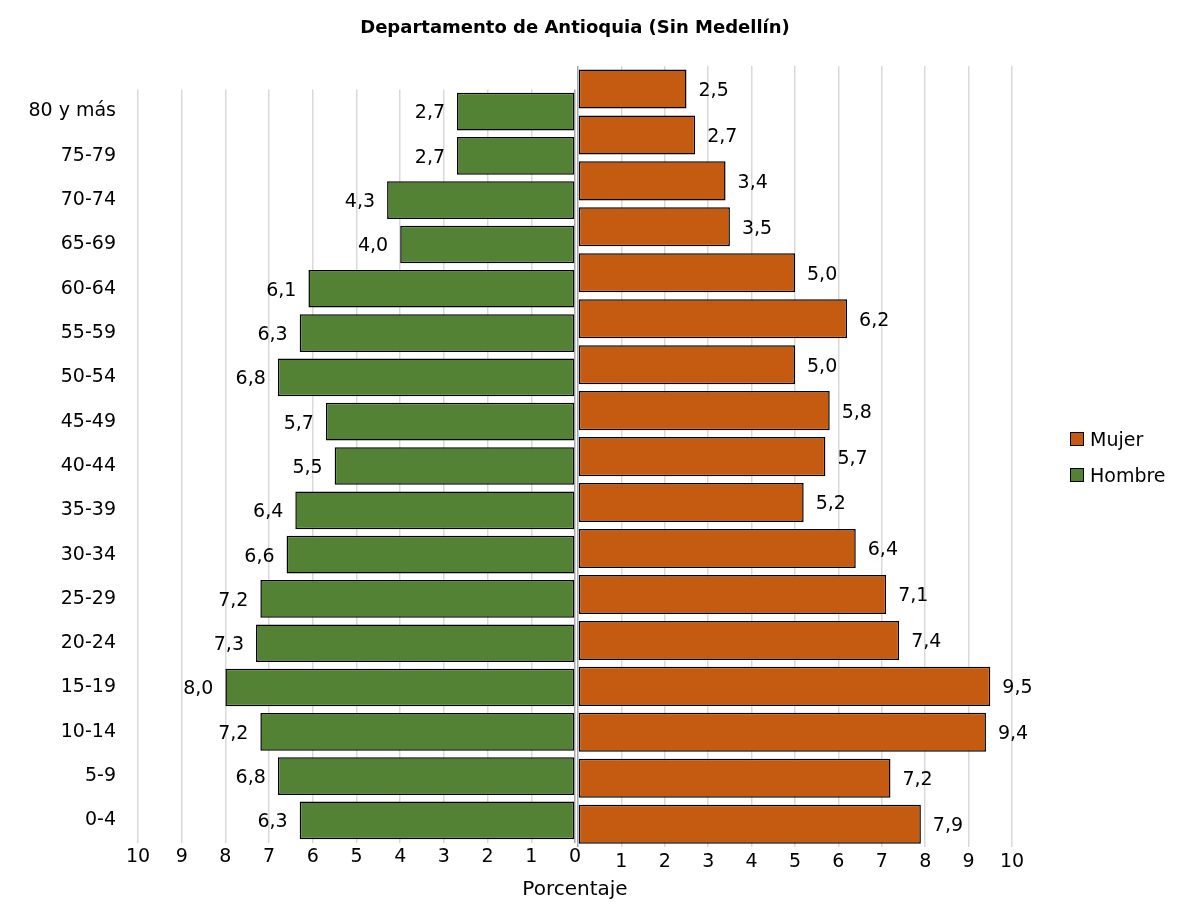 The image size is (1182, 921). What do you see at coordinates (88, 463) in the screenshot?
I see `y-tick-label: 40-44` at bounding box center [88, 463].